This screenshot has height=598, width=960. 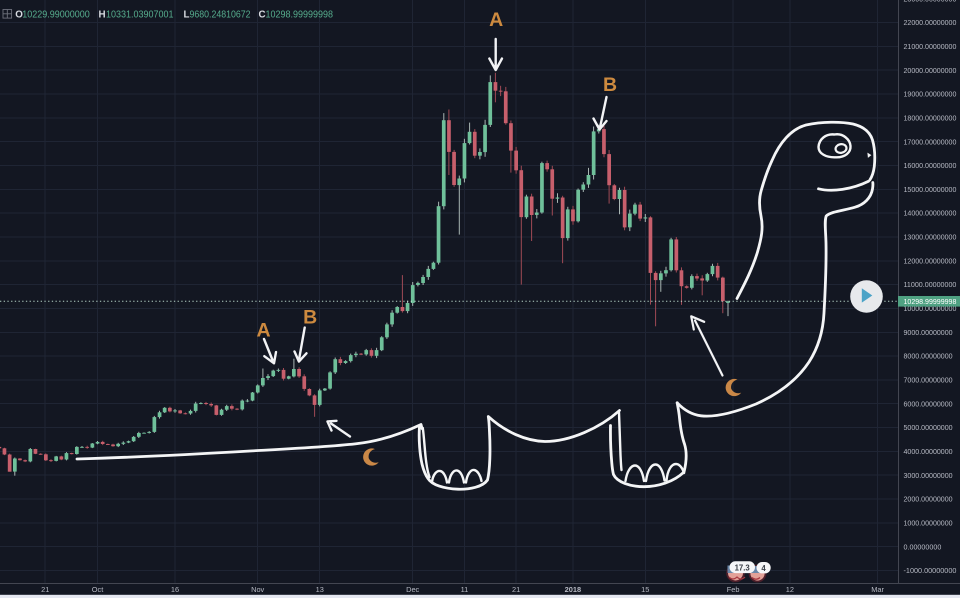 What do you see at coordinates (928, 356) in the screenshot?
I see `svg-text: 8000.00000000` at bounding box center [928, 356].